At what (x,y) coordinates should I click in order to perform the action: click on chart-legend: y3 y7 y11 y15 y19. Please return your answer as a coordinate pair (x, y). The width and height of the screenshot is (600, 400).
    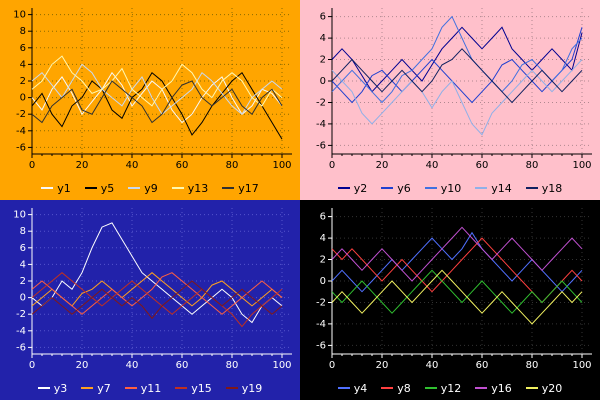
    Looking at the image, I should click on (150, 388).